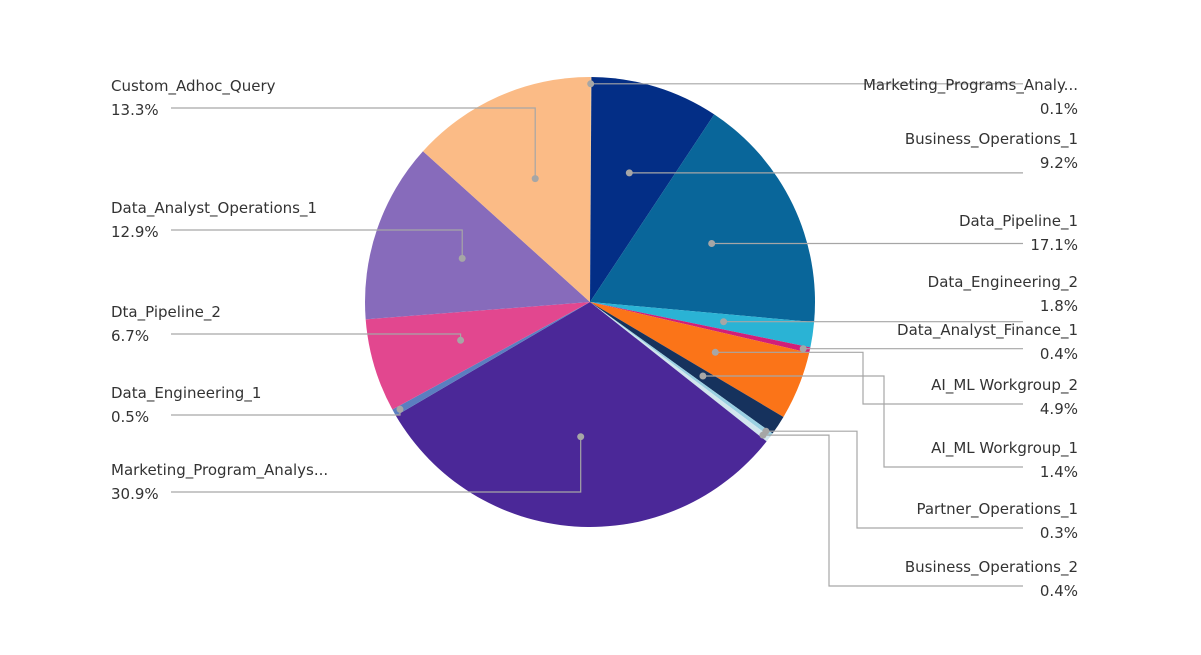 The width and height of the screenshot is (1201, 655). Describe the element at coordinates (581, 437) in the screenshot. I see `leader-dot-marketing-program-analys` at that location.